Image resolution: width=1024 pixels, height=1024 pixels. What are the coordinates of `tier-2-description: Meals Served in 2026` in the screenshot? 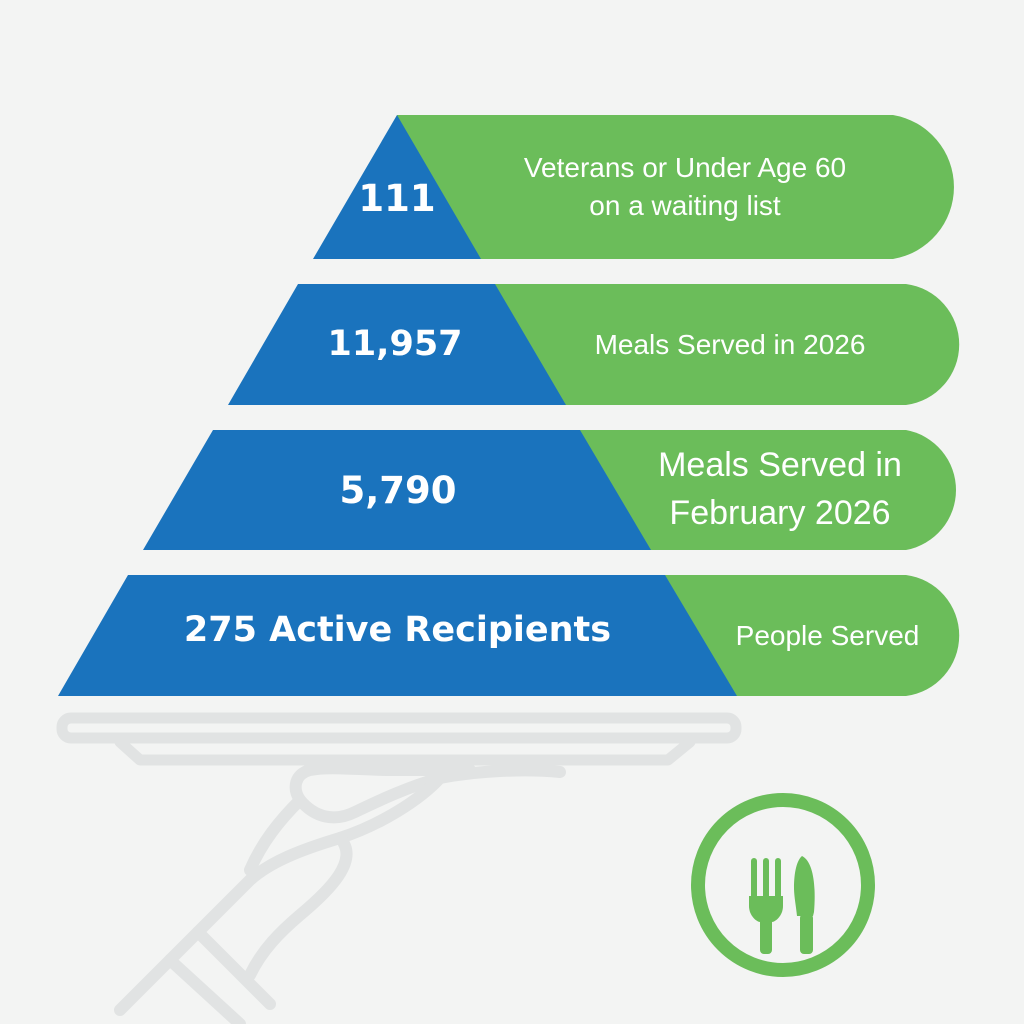 It's located at (730, 344).